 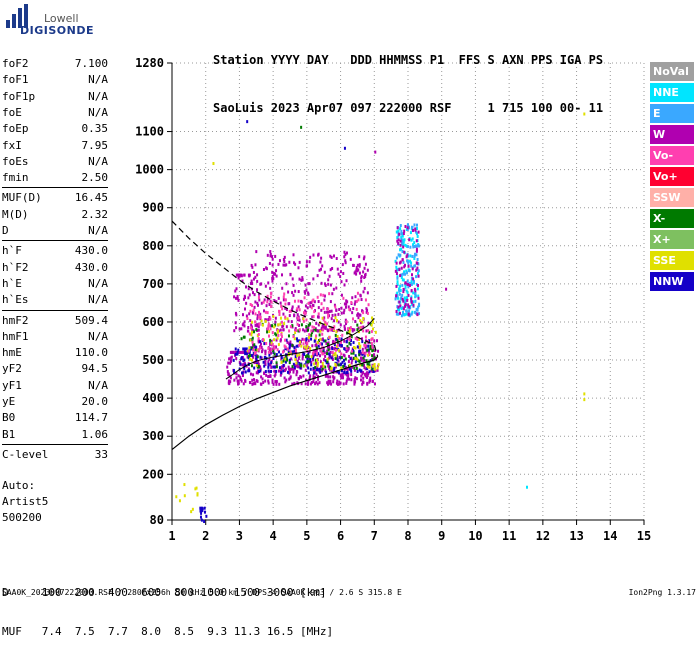 What do you see at coordinates (509, 536) in the screenshot?
I see `x-tick-label: 11` at bounding box center [509, 536].